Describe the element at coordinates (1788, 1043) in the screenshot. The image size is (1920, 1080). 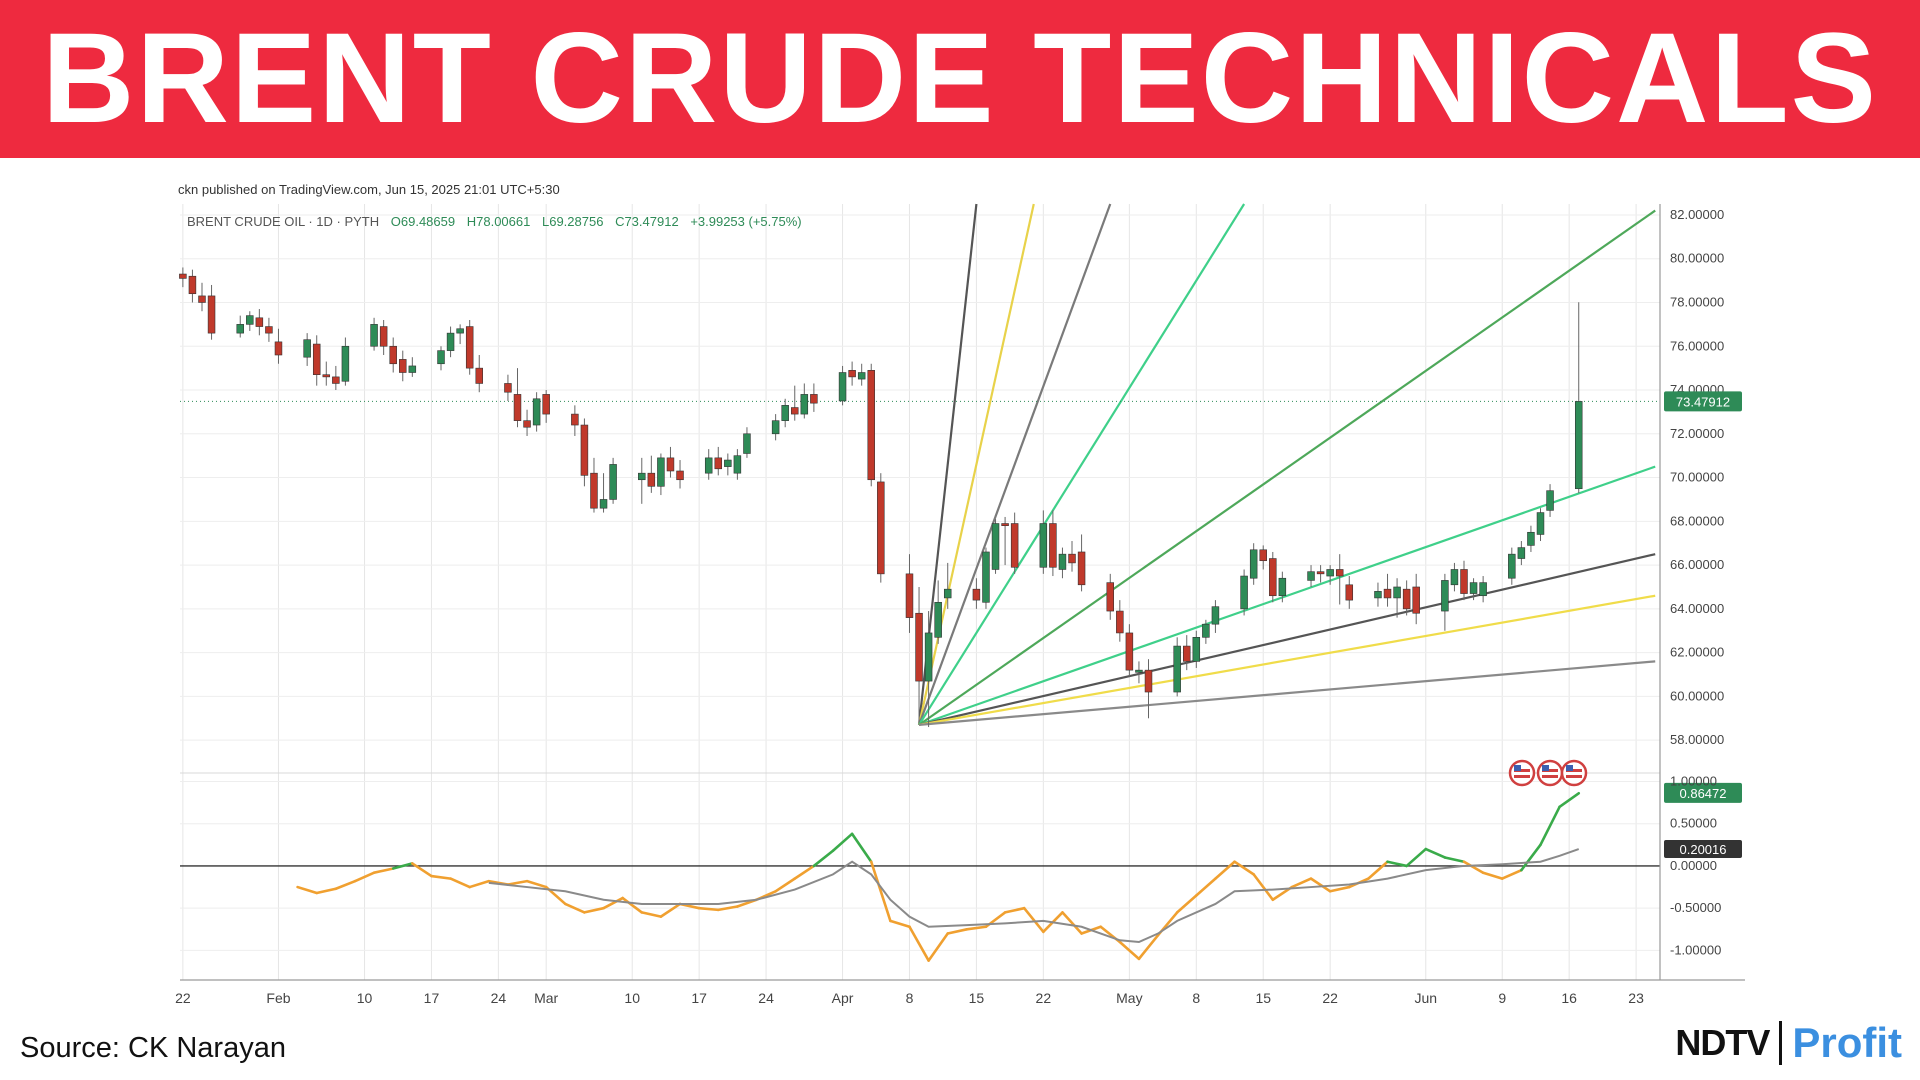
I see `ndtv-profit-logo: NDTV Profit` at that location.